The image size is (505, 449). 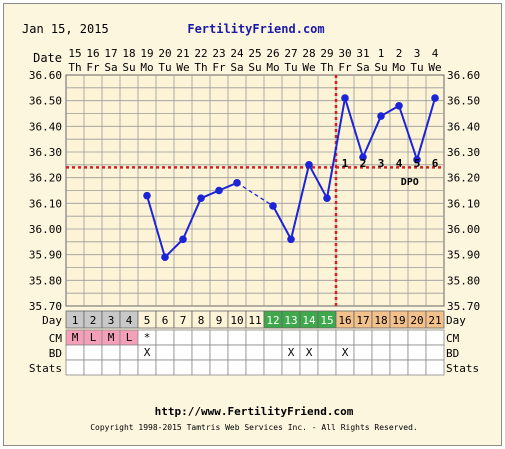 I want to click on cycle-day-label: 8, so click(x=201, y=320).